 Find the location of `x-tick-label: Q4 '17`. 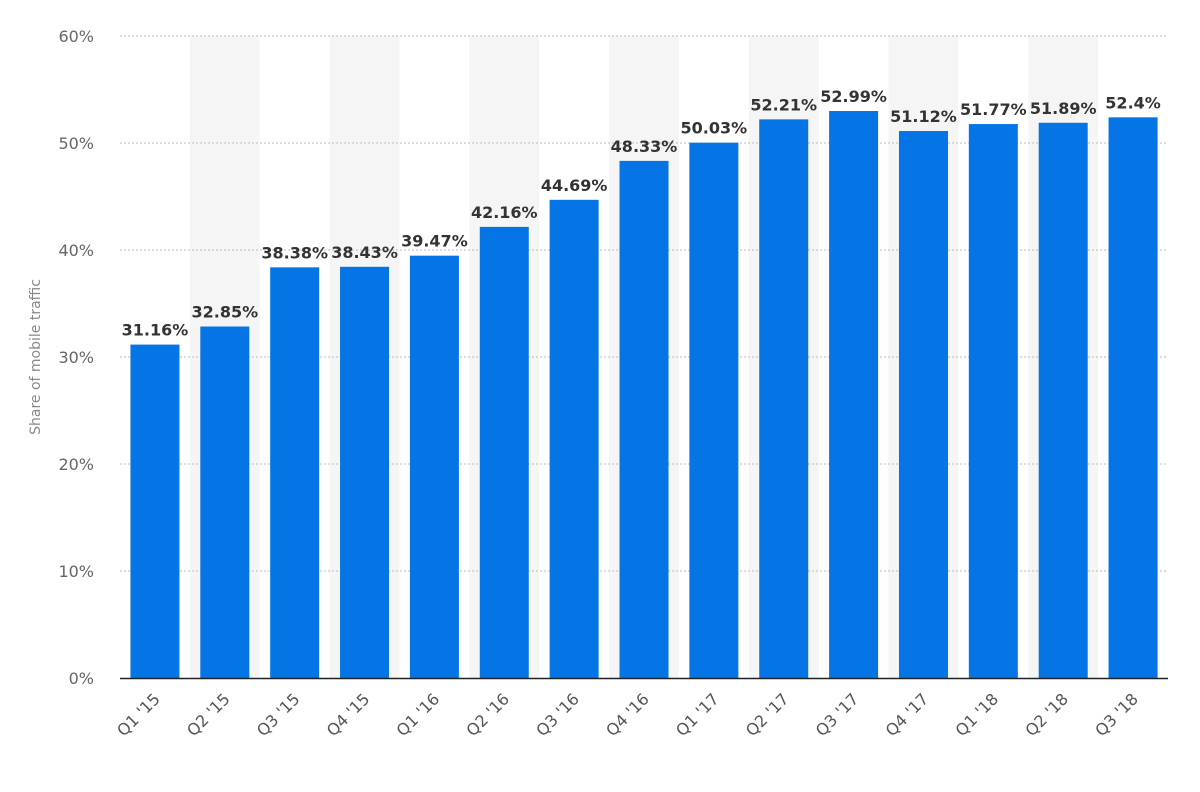

x-tick-label: Q4 '17 is located at coordinates (907, 714).